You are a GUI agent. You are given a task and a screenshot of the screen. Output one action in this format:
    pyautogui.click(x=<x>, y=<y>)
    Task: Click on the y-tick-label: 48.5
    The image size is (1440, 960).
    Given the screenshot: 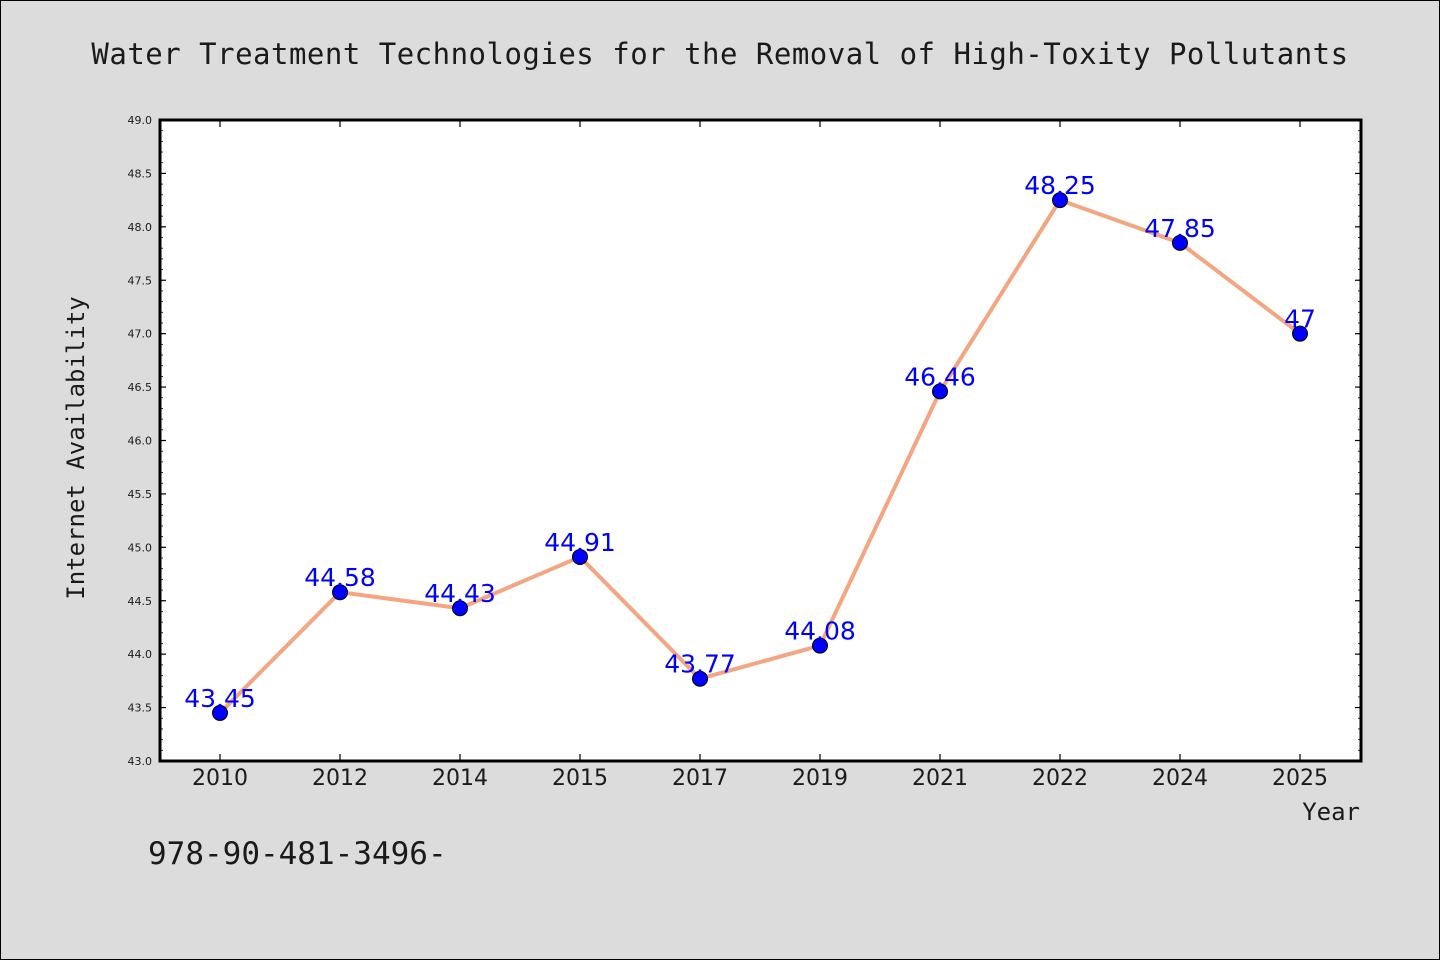 What is the action you would take?
    pyautogui.click(x=140, y=173)
    